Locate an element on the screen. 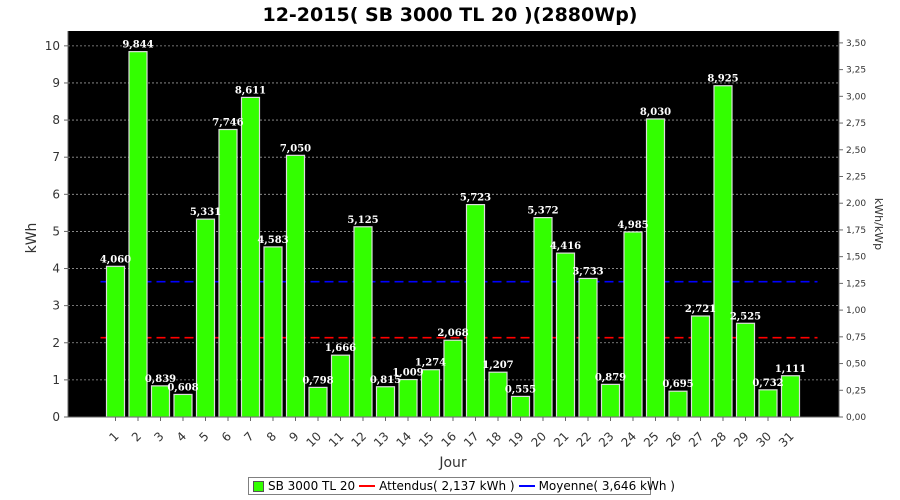 The width and height of the screenshot is (900, 500). x-tick-label: 15 is located at coordinates (426, 439).